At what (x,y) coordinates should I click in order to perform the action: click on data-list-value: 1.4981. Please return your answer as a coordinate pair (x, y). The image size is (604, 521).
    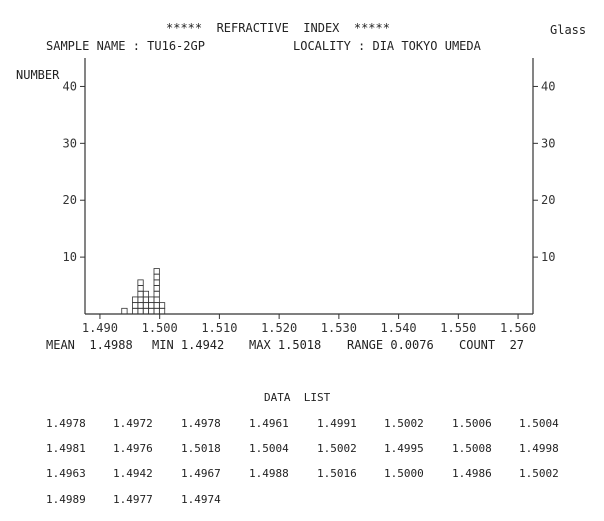
    Looking at the image, I should click on (66, 448).